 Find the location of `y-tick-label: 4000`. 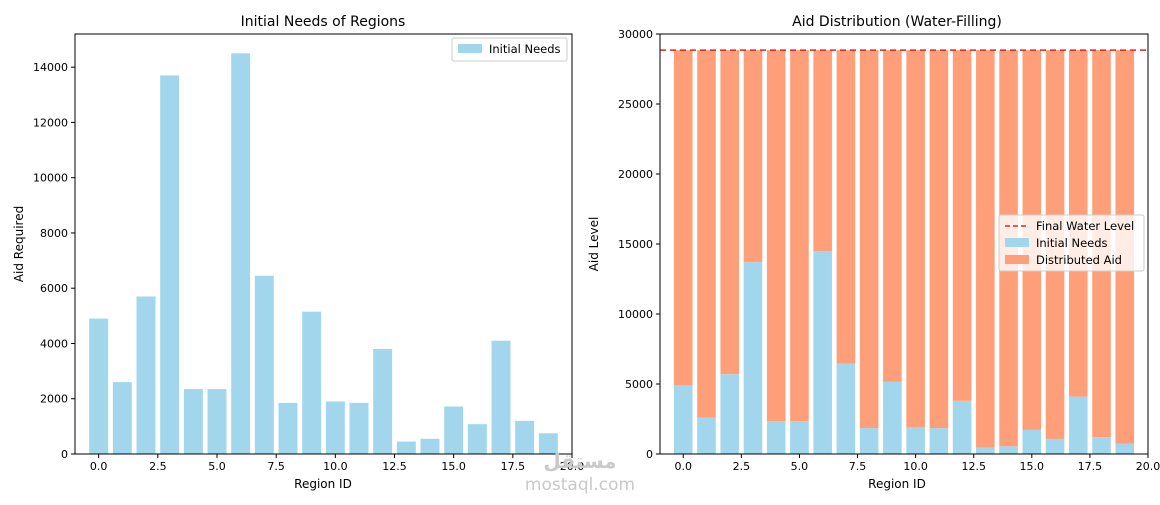

y-tick-label: 4000 is located at coordinates (54, 343).